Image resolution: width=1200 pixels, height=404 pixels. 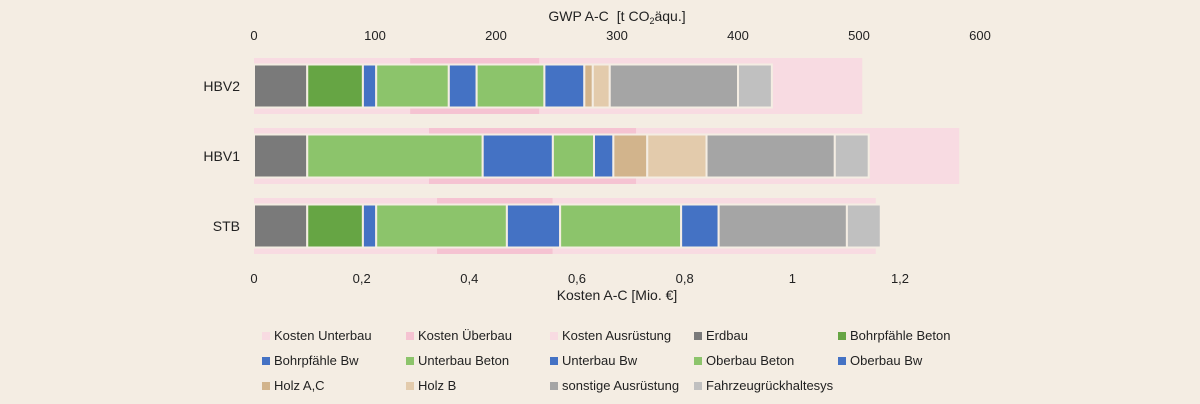 I want to click on legend-item: Holz B, so click(x=478, y=385).